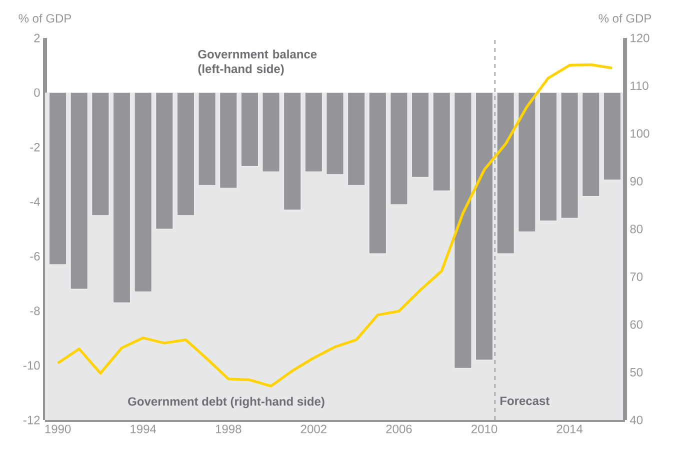 The height and width of the screenshot is (450, 678). What do you see at coordinates (485, 429) in the screenshot?
I see `x-tick-label: 2010` at bounding box center [485, 429].